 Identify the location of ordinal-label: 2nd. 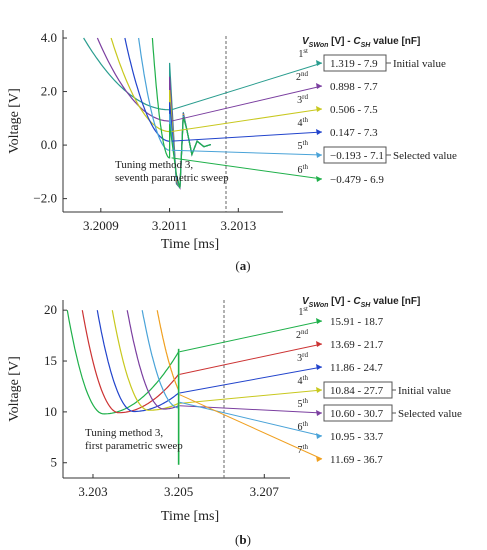
(302, 334).